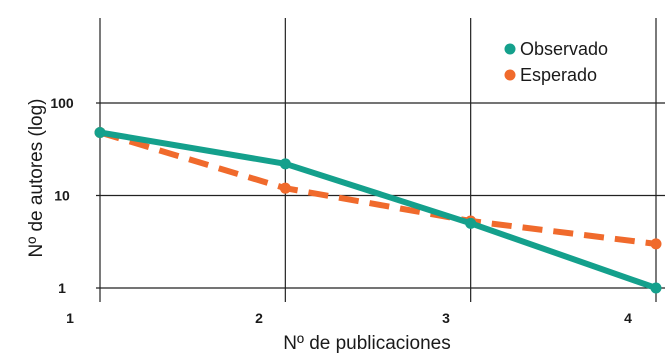 The image size is (665, 356). I want to click on x-axis-ticks: 1 2 3 4, so click(349, 318).